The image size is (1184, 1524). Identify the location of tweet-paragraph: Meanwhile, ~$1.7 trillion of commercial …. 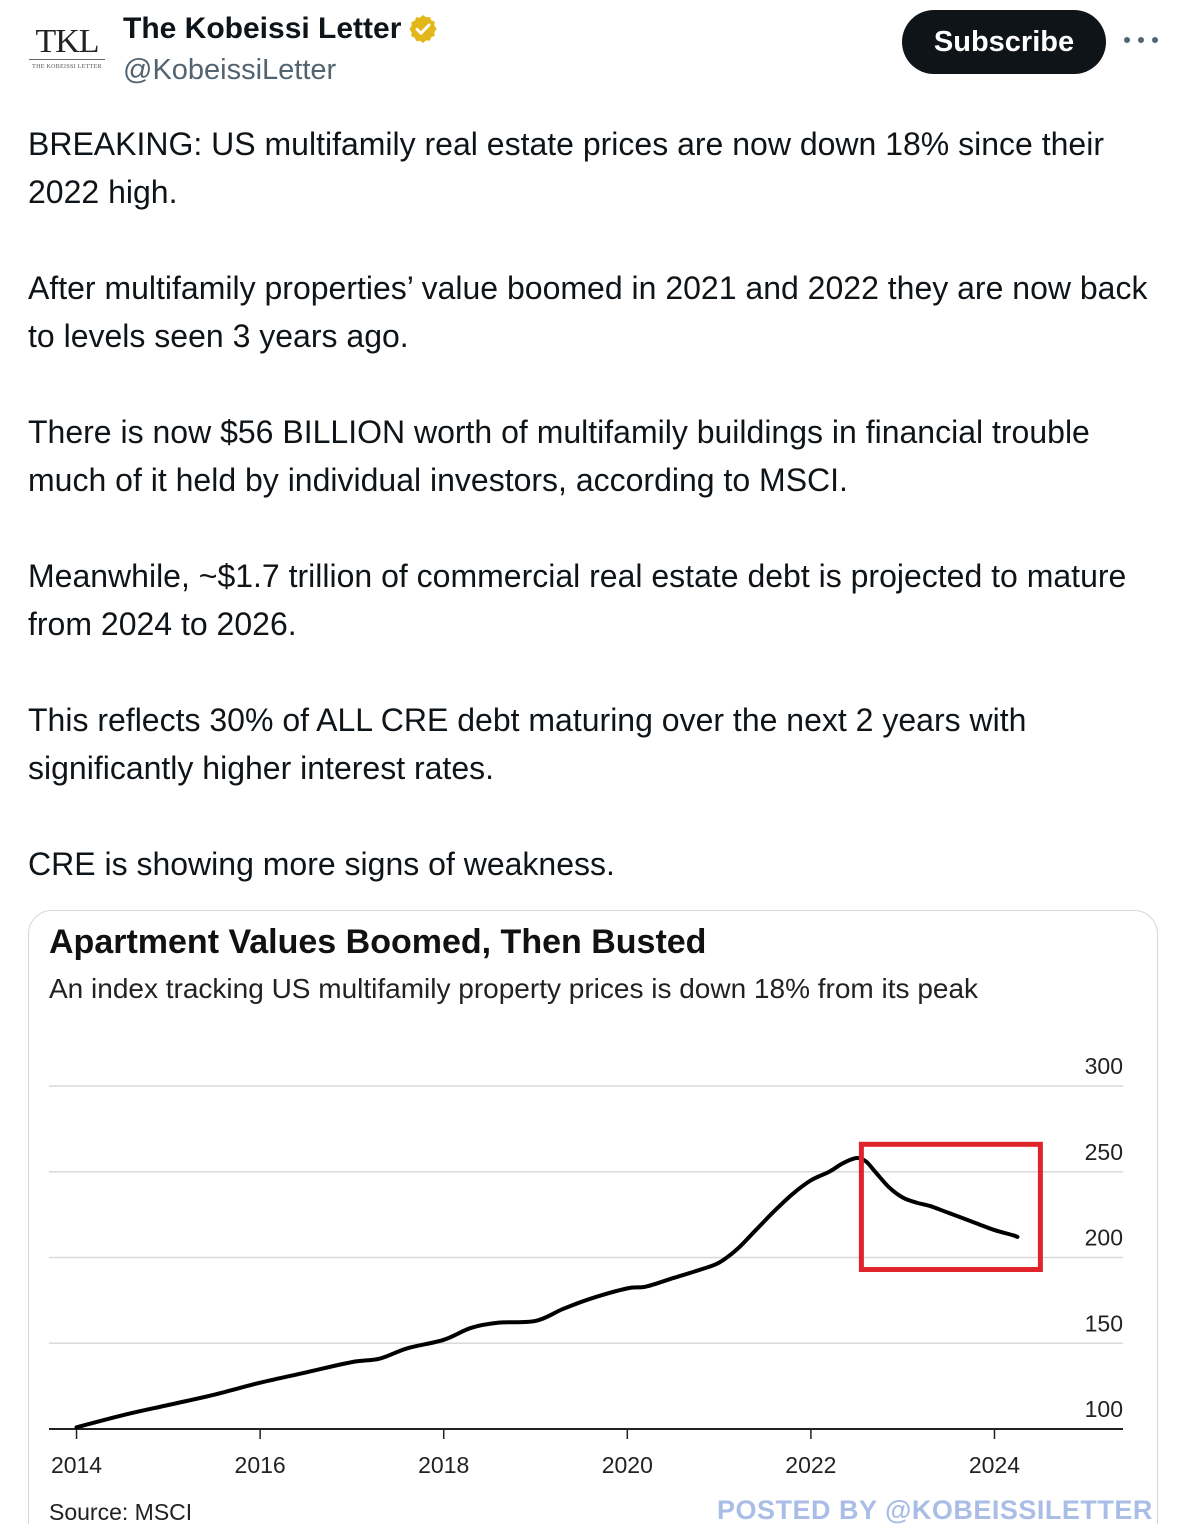
(577, 600).